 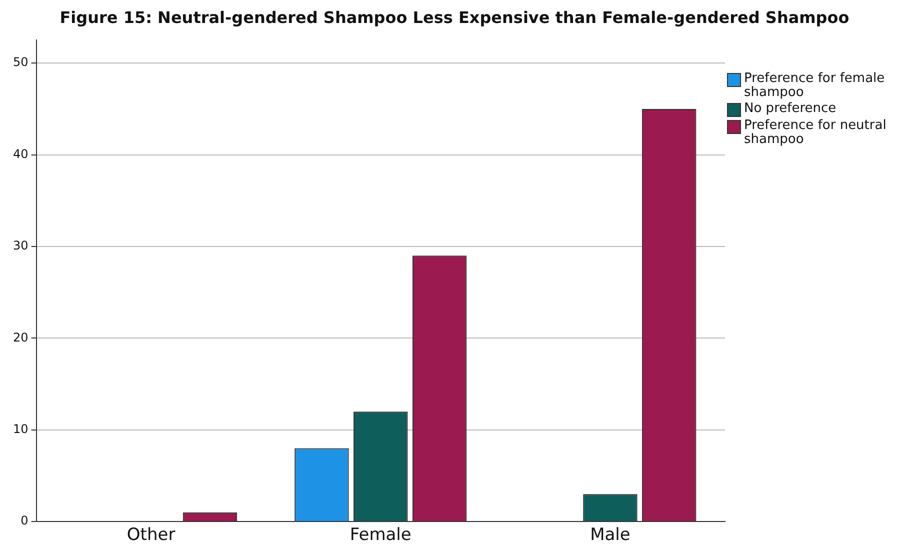 What do you see at coordinates (381, 535) in the screenshot?
I see `x-tick-label: Female` at bounding box center [381, 535].